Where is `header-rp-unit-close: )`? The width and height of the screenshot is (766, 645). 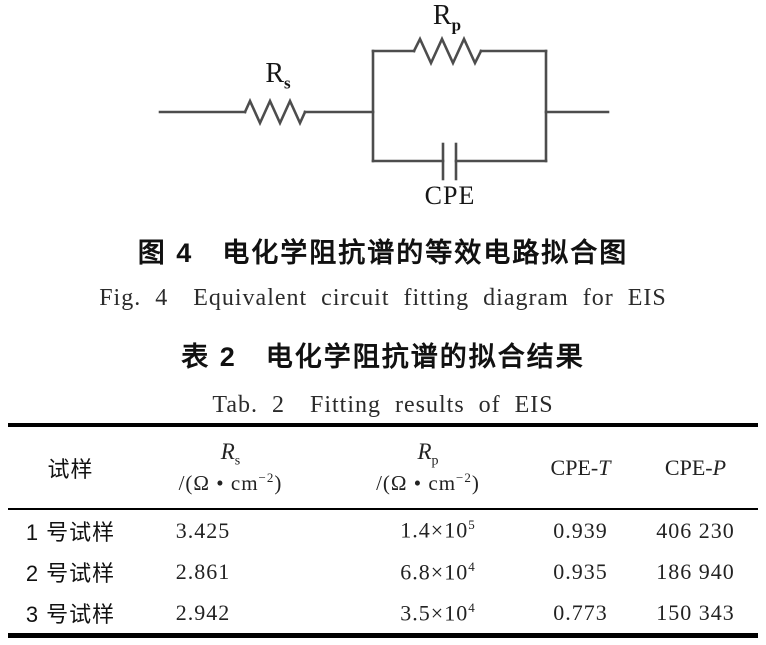
header-rp-unit-close: ) is located at coordinates (475, 483).